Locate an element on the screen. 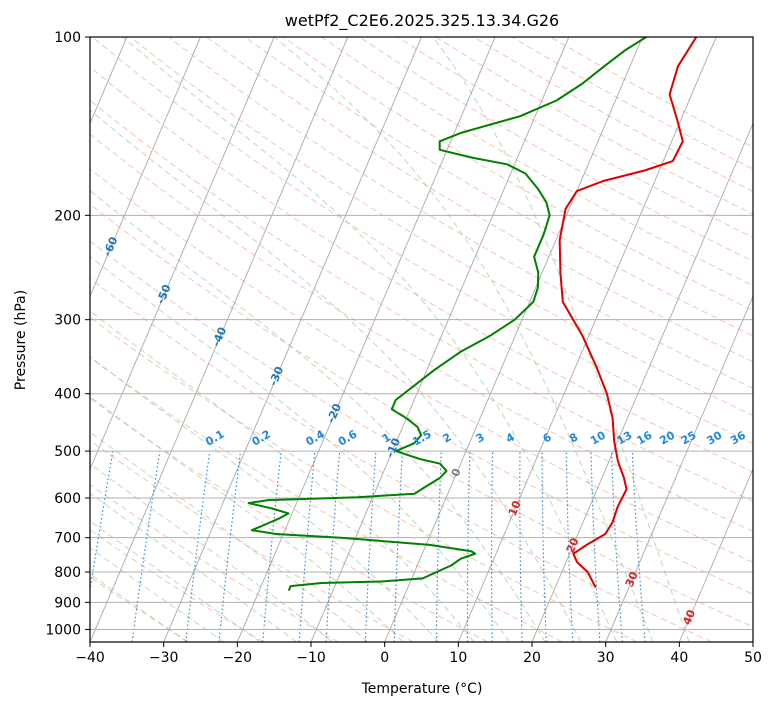  x-tick-label: 10 is located at coordinates (458, 658).